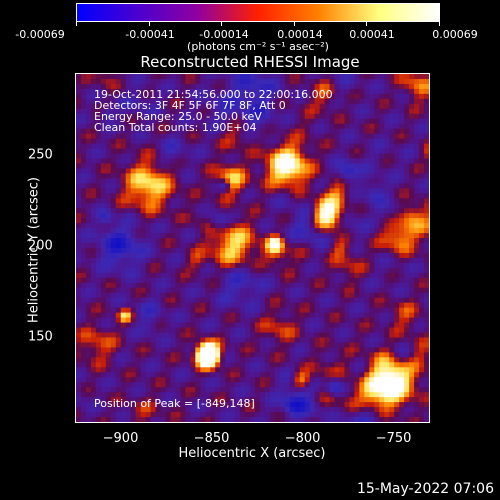 The height and width of the screenshot is (500, 500). What do you see at coordinates (455, 34) in the screenshot?
I see `colorbar-tick-label: 0.00069` at bounding box center [455, 34].